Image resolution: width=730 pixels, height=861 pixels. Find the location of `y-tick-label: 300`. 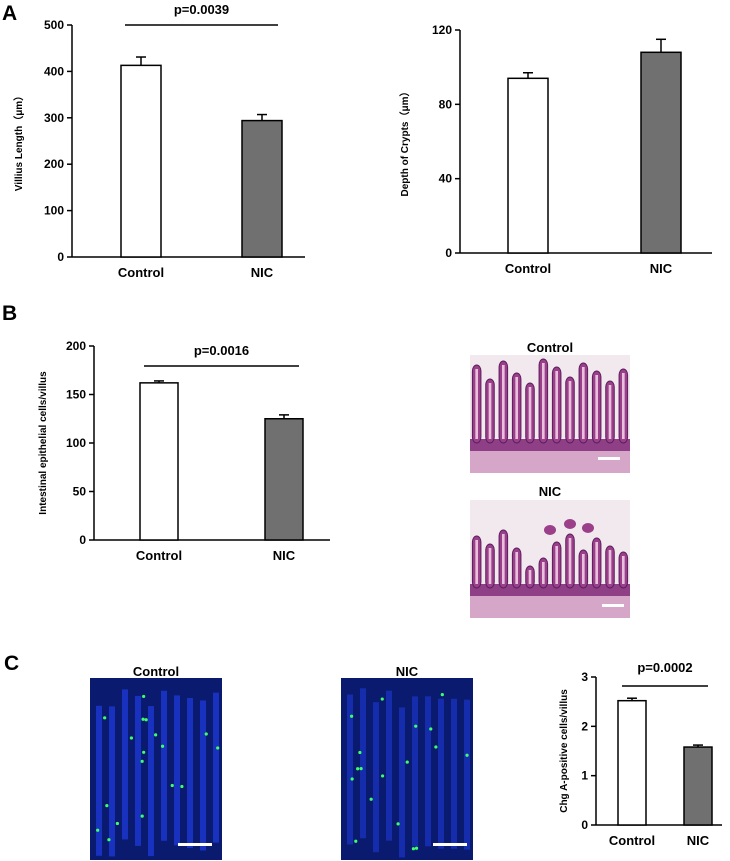

y-tick-label: 300 is located at coordinates (54, 118).